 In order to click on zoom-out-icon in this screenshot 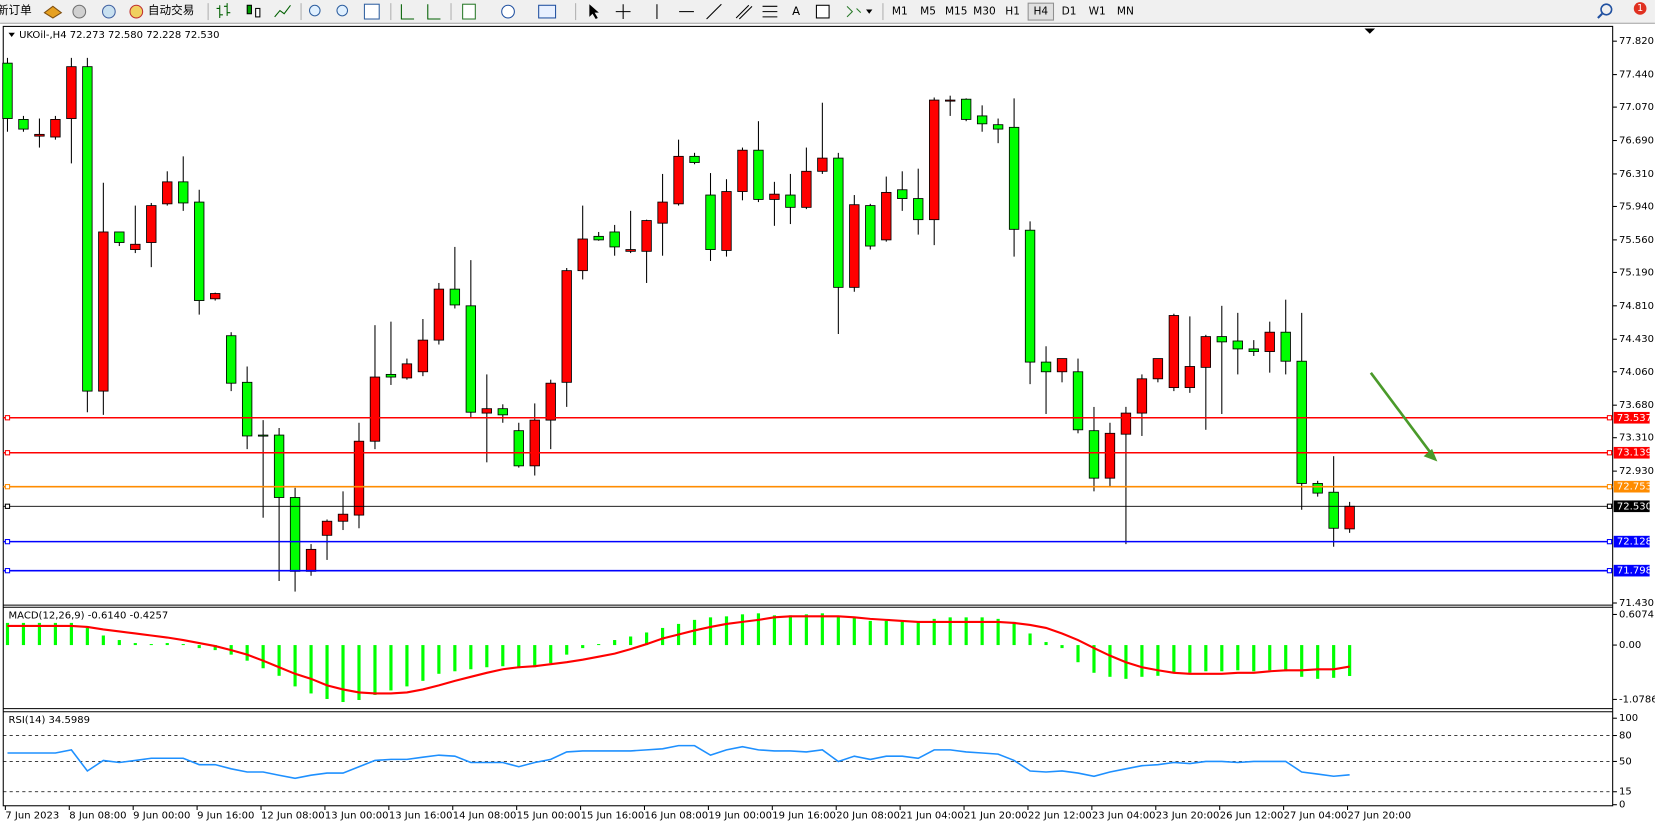, I will do `click(342, 10)`.